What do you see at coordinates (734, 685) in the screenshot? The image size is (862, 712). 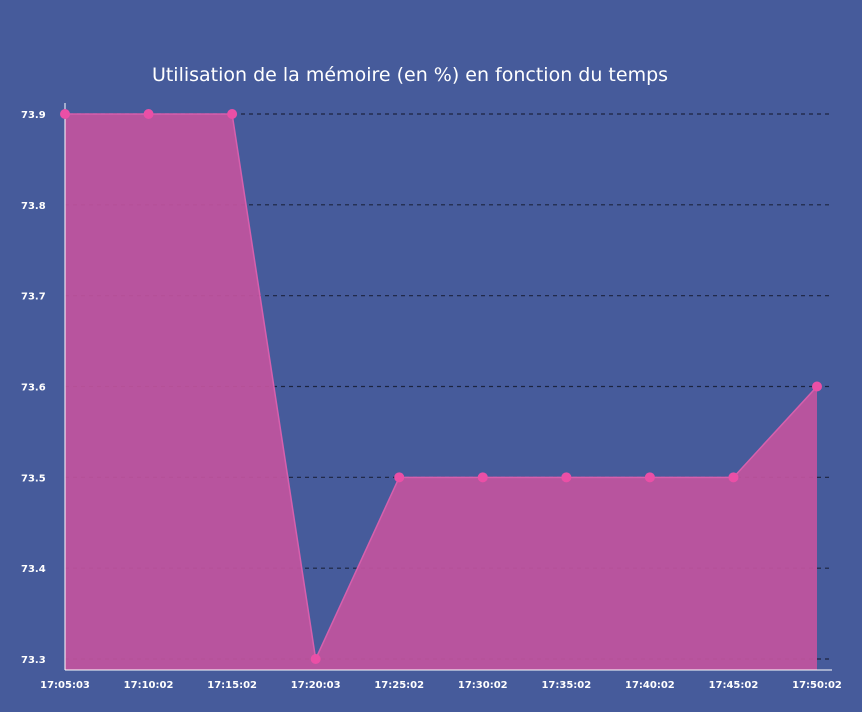 I see `x-tick-label: 17:45:02` at bounding box center [734, 685].